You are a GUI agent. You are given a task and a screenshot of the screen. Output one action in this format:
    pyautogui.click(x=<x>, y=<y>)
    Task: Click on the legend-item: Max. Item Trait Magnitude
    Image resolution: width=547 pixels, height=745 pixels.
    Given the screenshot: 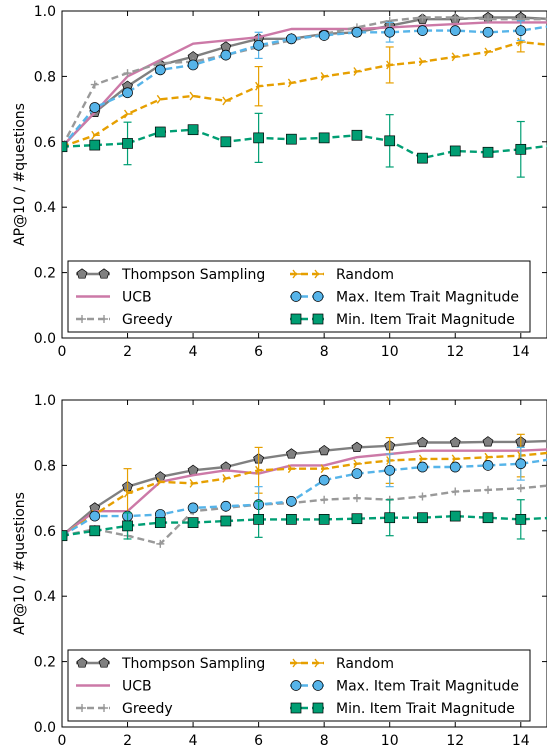 What is the action you would take?
    pyautogui.click(x=404, y=298)
    